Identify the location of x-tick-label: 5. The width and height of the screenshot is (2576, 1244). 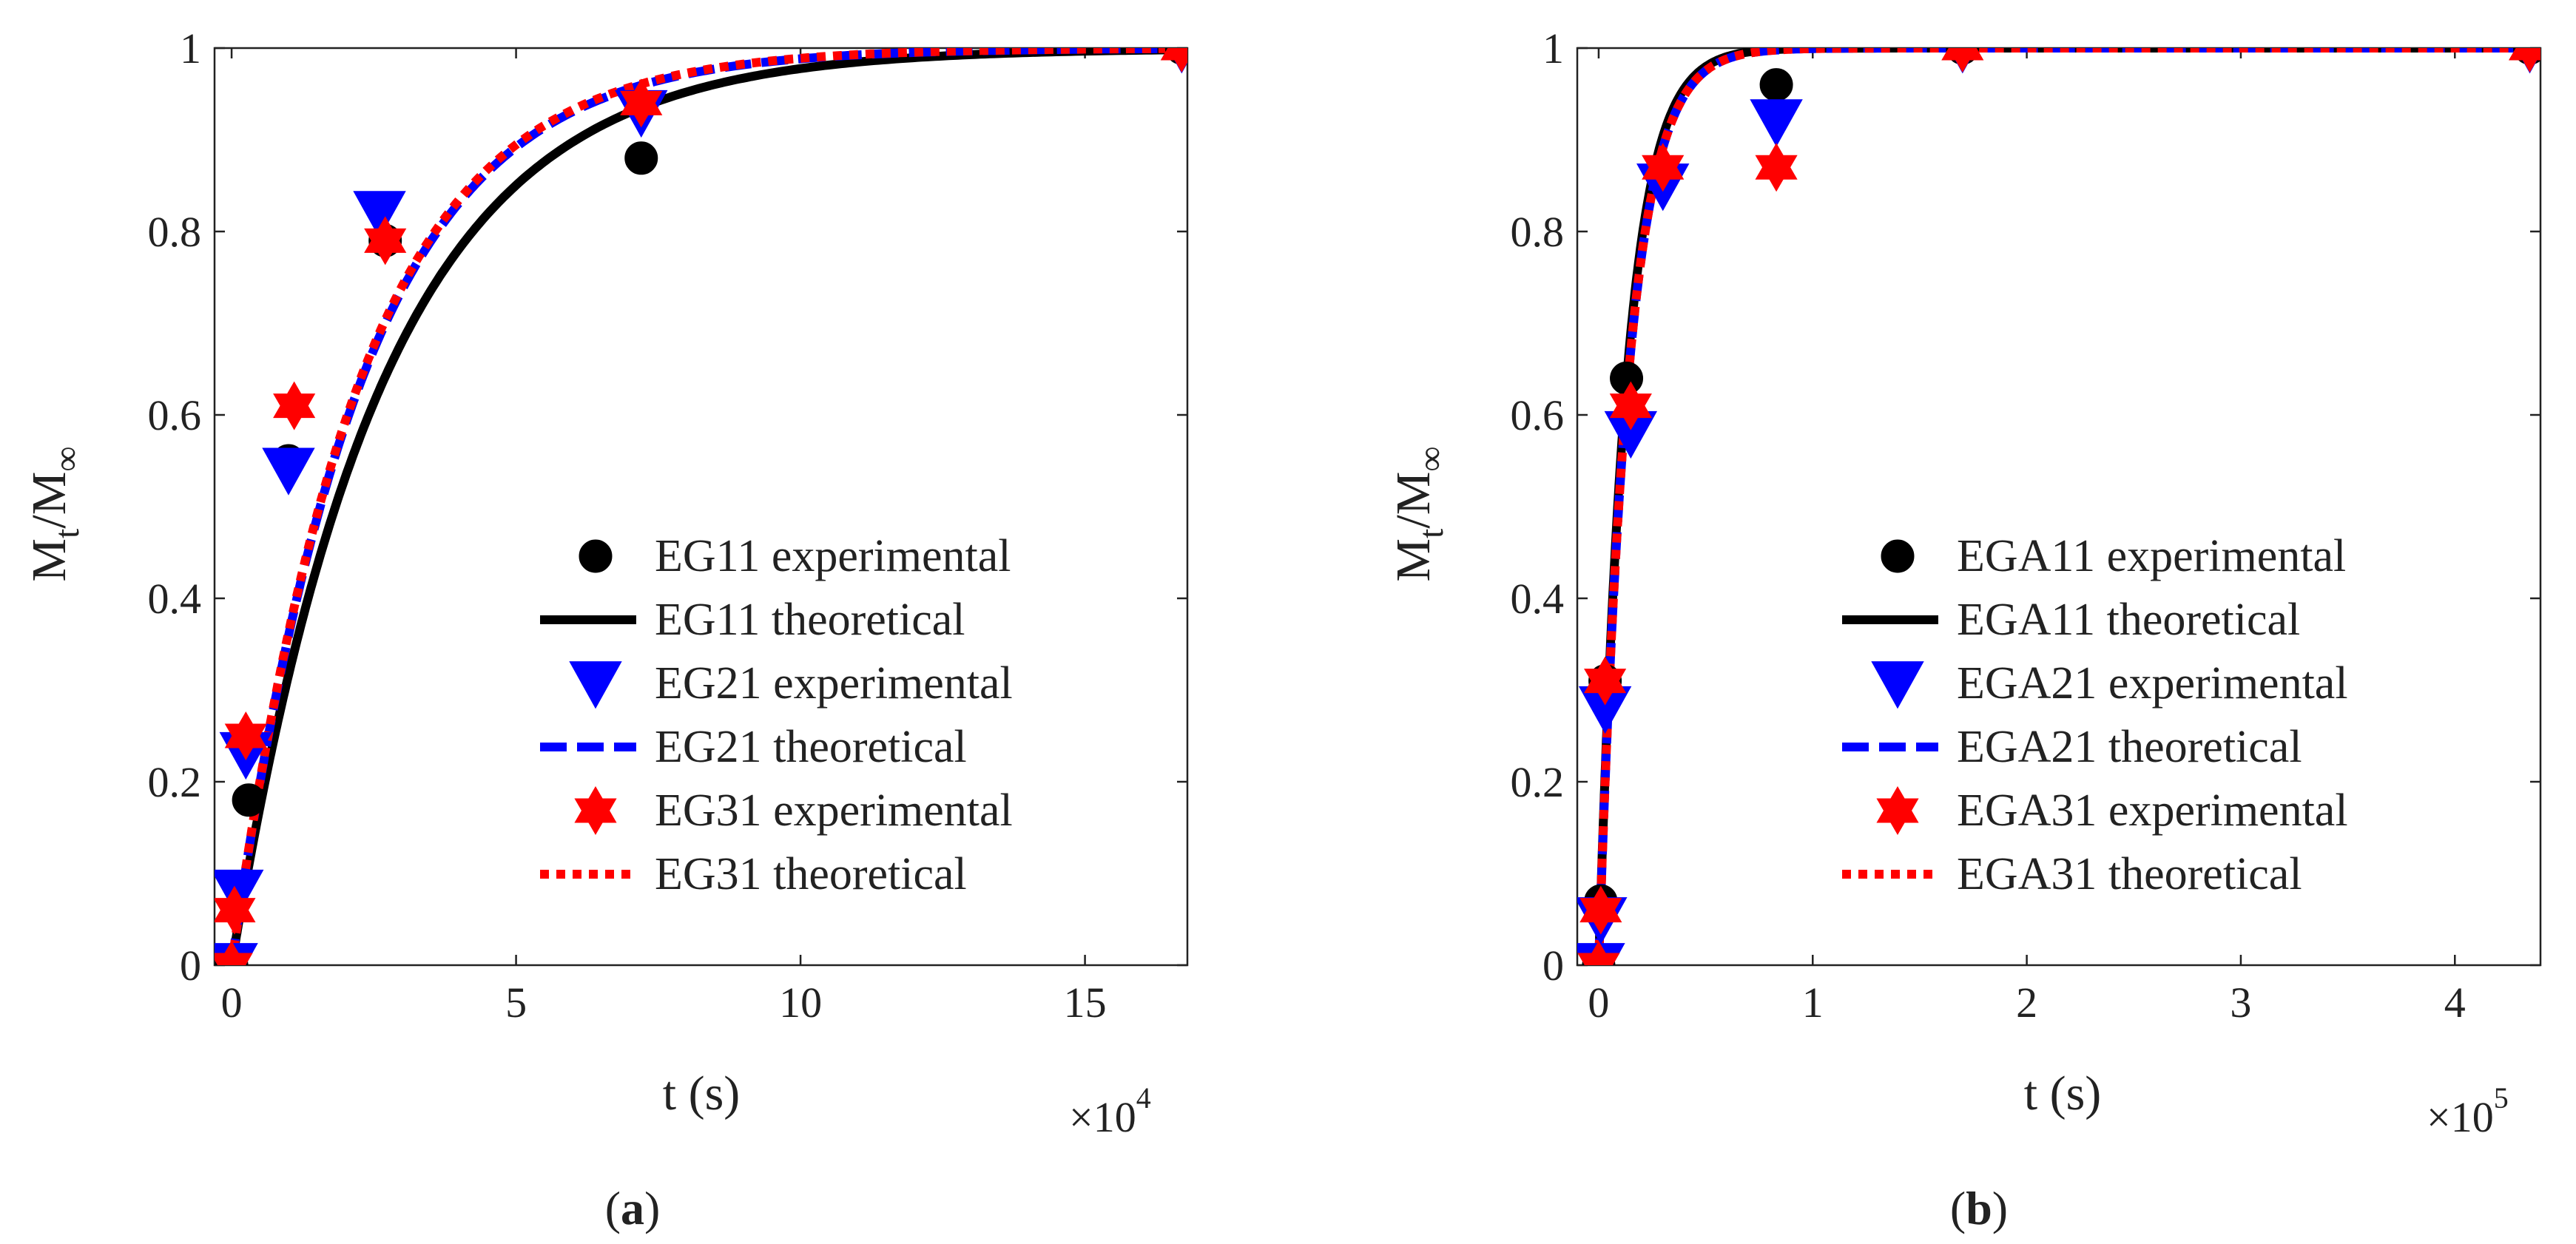
(516, 1002).